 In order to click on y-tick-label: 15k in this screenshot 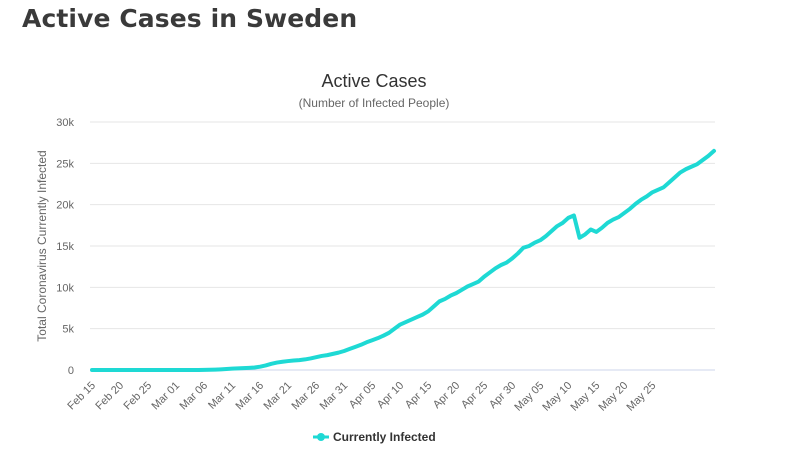, I will do `click(65, 247)`.